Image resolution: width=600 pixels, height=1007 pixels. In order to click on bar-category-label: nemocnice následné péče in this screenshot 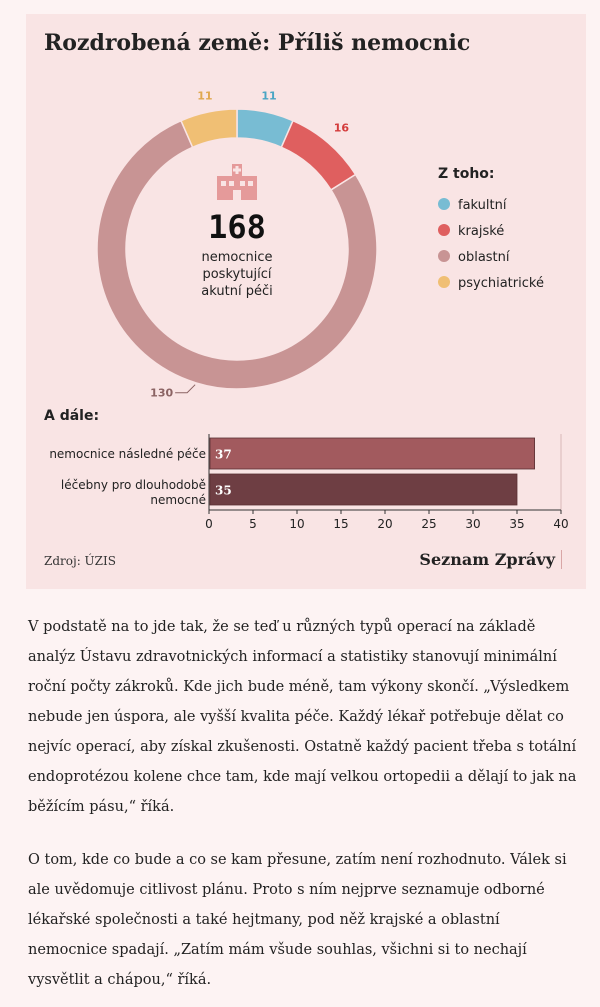, I will do `click(121, 454)`.